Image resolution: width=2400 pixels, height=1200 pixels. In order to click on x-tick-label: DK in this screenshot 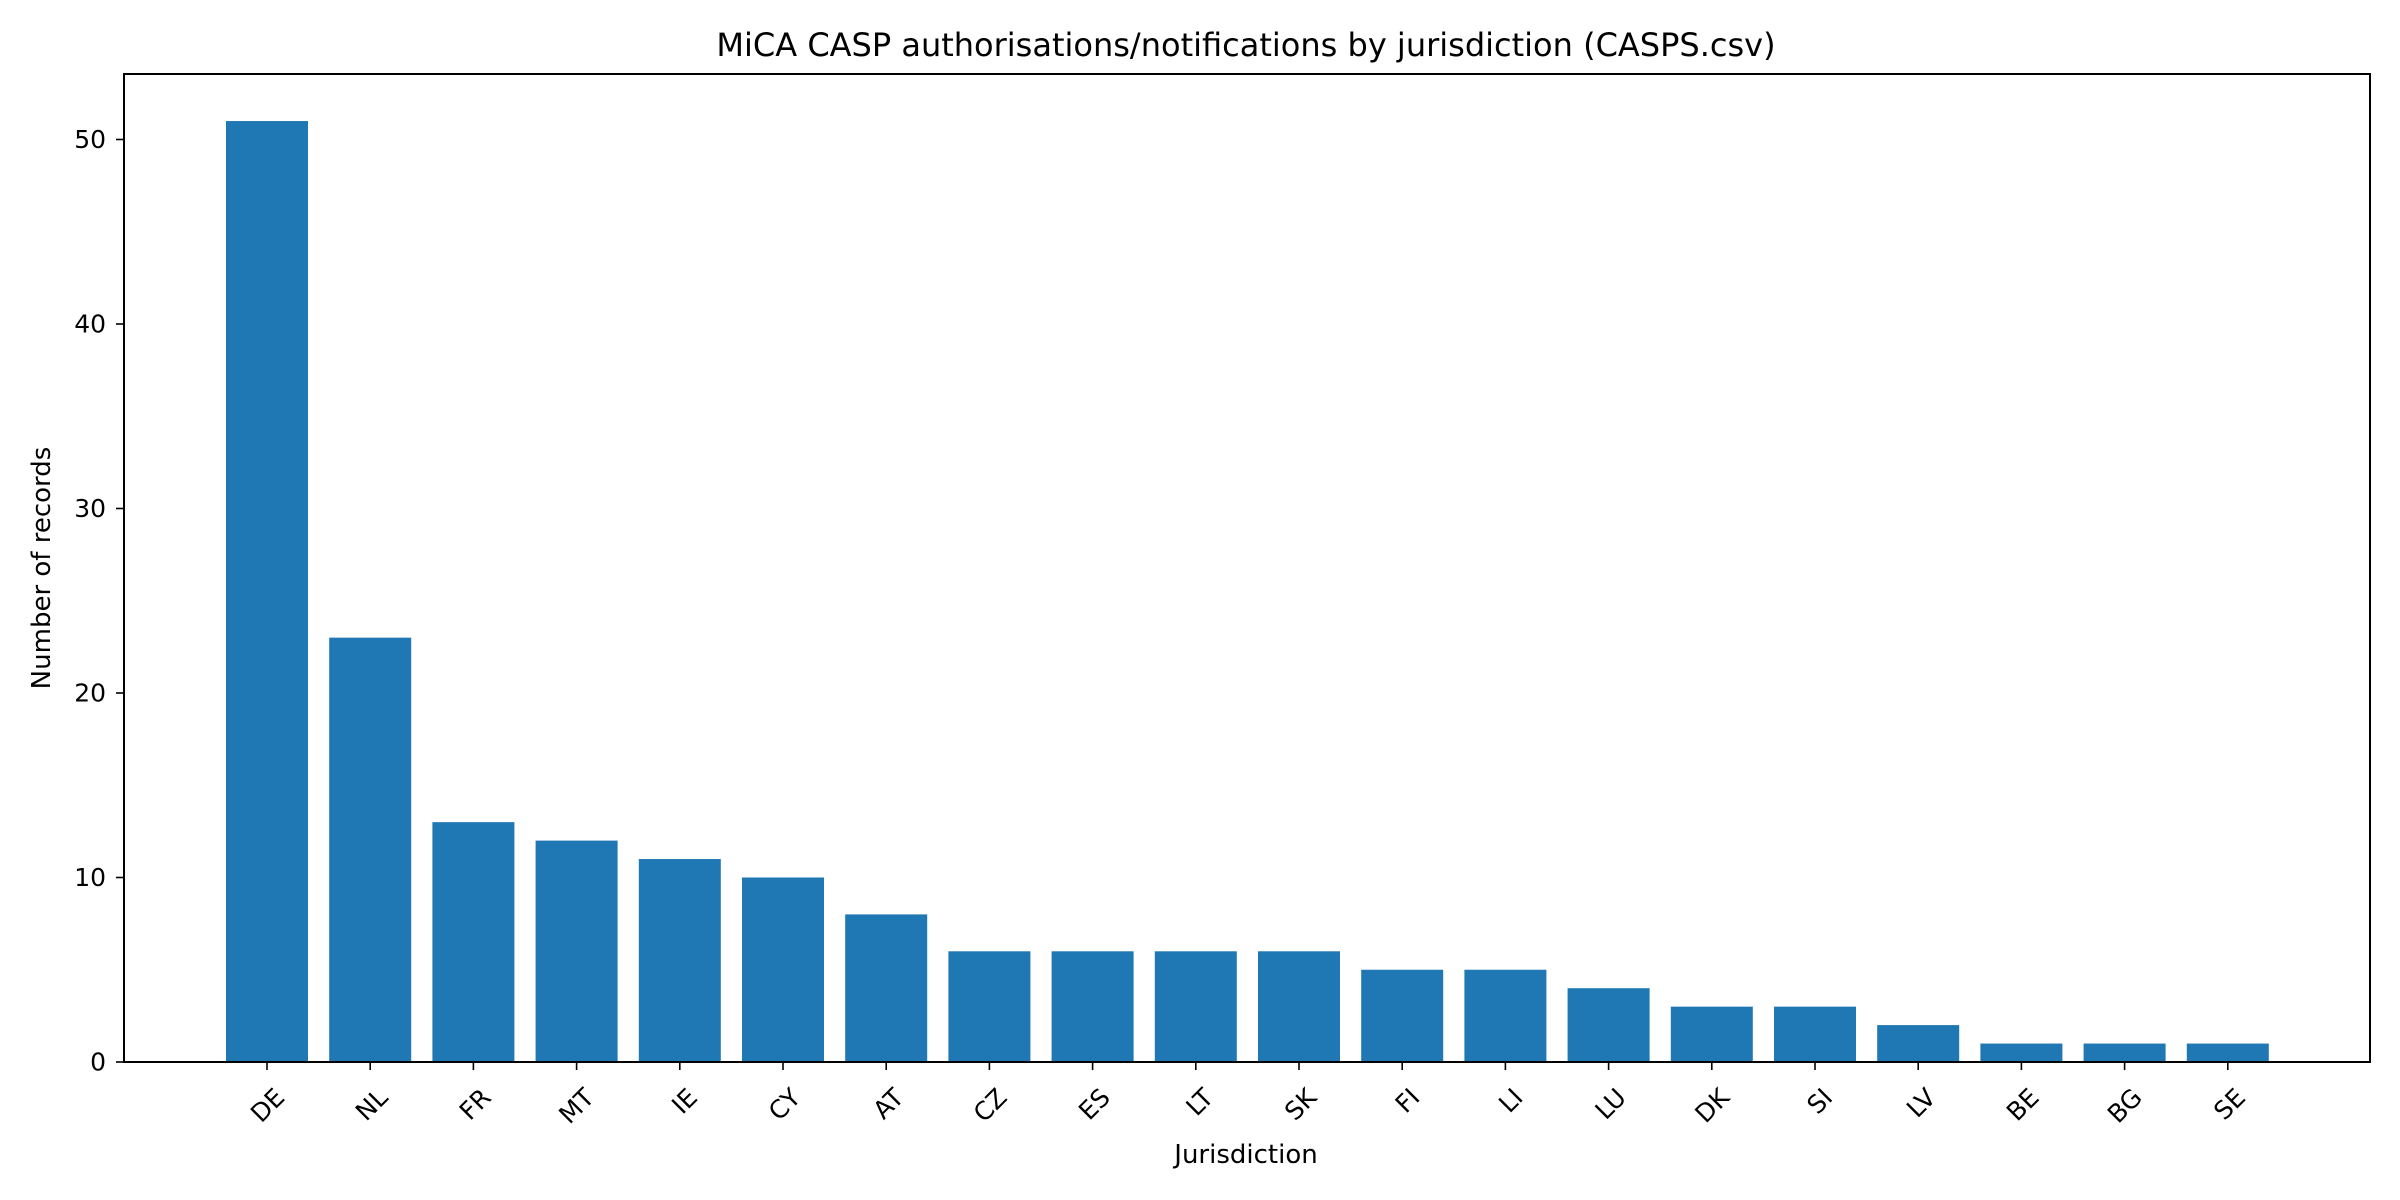, I will do `click(1712, 1105)`.